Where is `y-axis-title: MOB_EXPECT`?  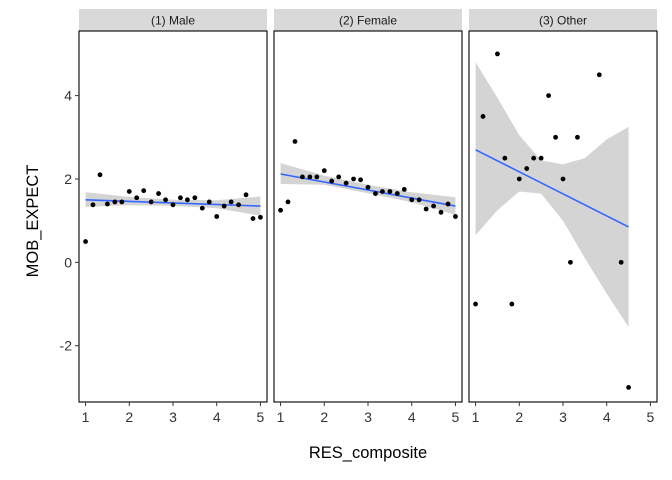
y-axis-title: MOB_EXPECT is located at coordinates (33, 221).